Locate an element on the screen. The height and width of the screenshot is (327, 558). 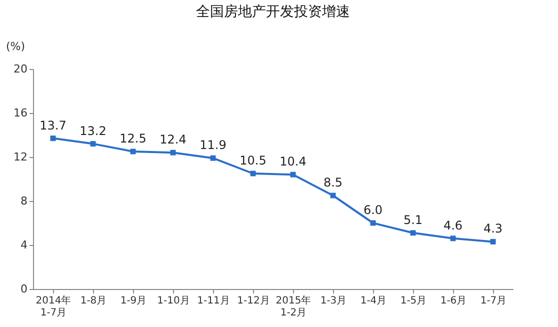
x-tick-label: 1-9月 is located at coordinates (133, 301).